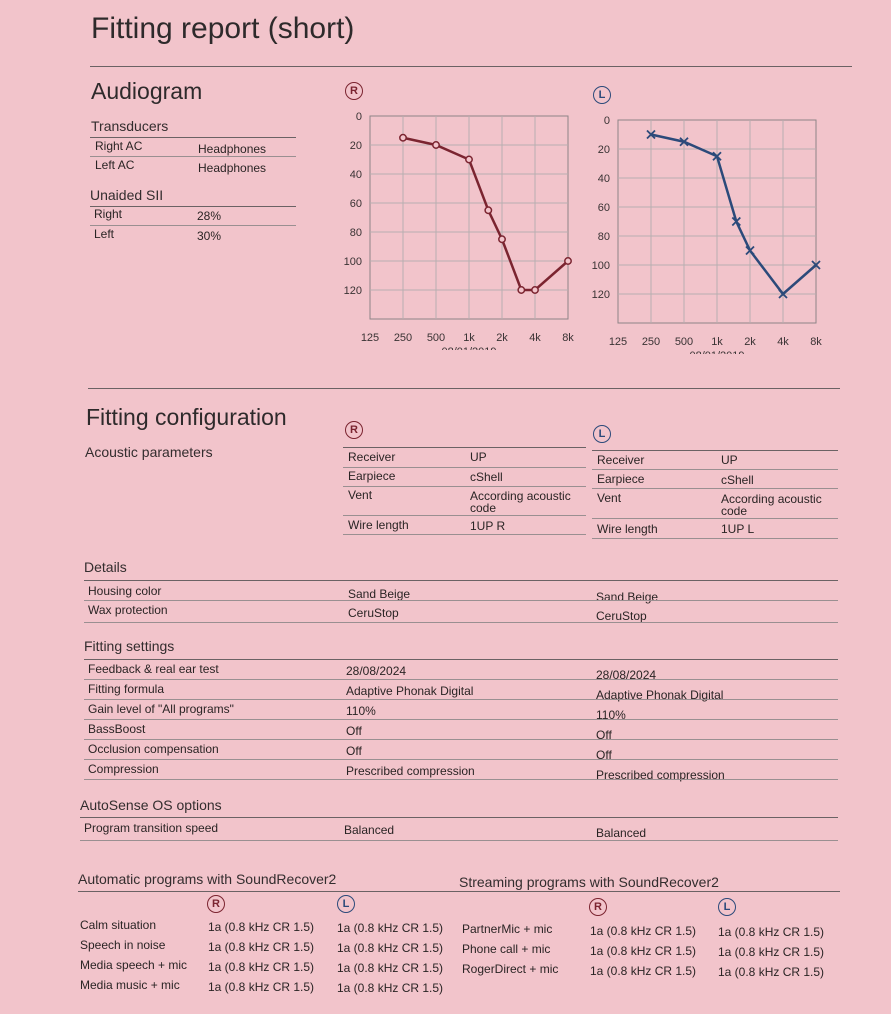 The height and width of the screenshot is (1014, 891). Describe the element at coordinates (223, 28) in the screenshot. I see `page-title: Fitting report (short)` at that location.